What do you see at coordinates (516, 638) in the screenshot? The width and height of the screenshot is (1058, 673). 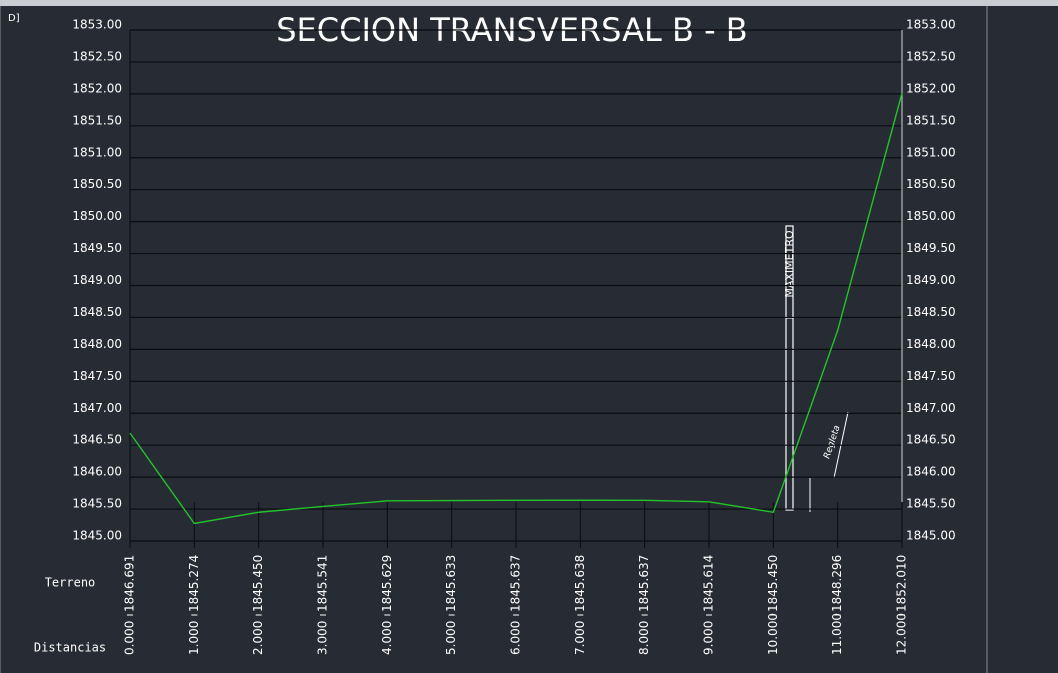 I see `x-tick-label: 6.000` at bounding box center [516, 638].